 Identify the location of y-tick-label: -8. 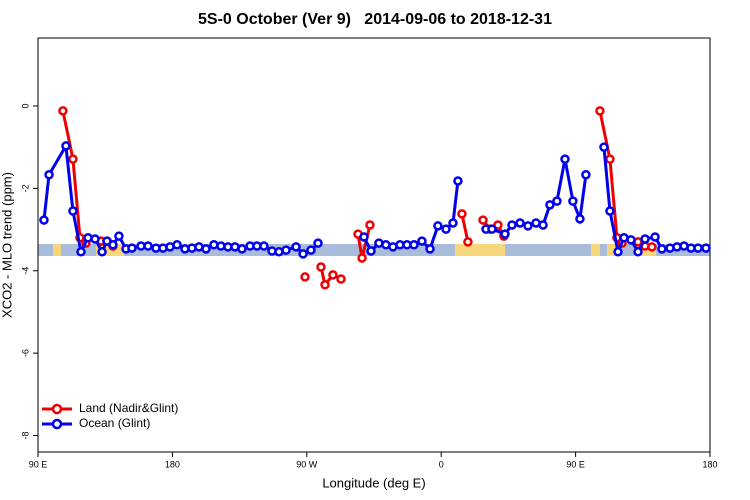
(25, 436).